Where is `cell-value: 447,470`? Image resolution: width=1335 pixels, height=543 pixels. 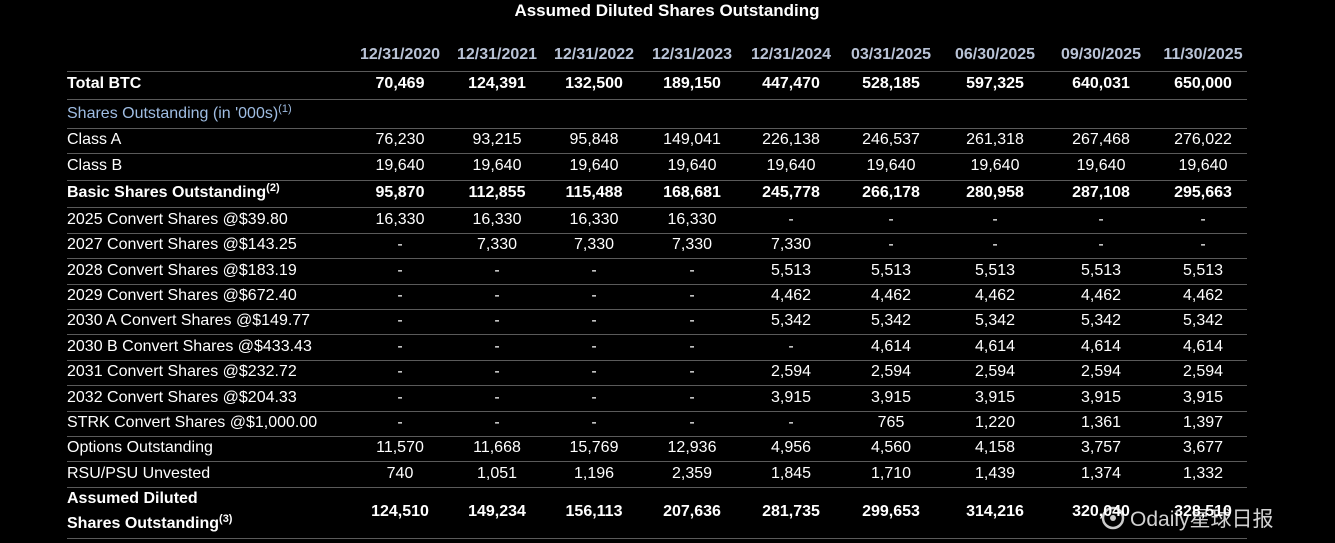 cell-value: 447,470 is located at coordinates (791, 83).